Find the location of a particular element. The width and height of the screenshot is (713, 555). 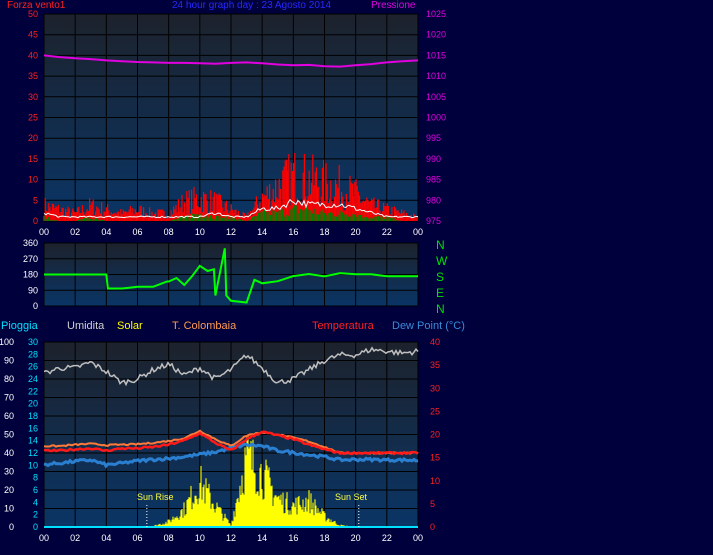

pressure-tick-label: 1020 is located at coordinates (436, 35).